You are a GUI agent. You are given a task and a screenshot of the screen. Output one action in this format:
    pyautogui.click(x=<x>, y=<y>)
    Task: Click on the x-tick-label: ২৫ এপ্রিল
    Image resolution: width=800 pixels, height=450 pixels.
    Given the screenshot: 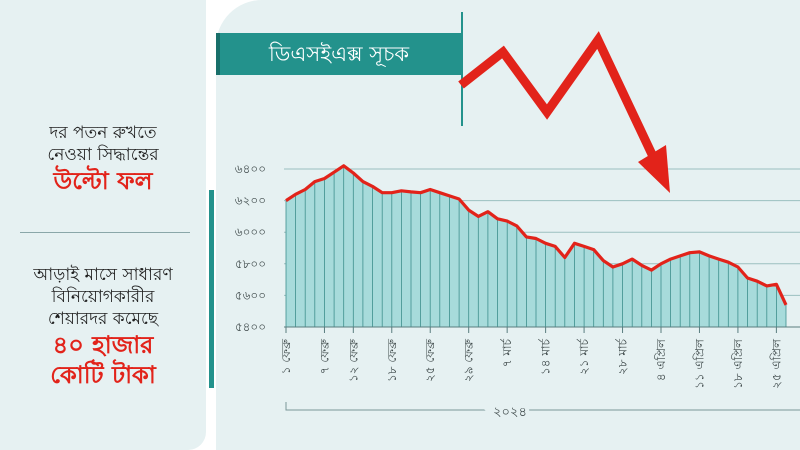 What is the action you would take?
    pyautogui.click(x=776, y=363)
    